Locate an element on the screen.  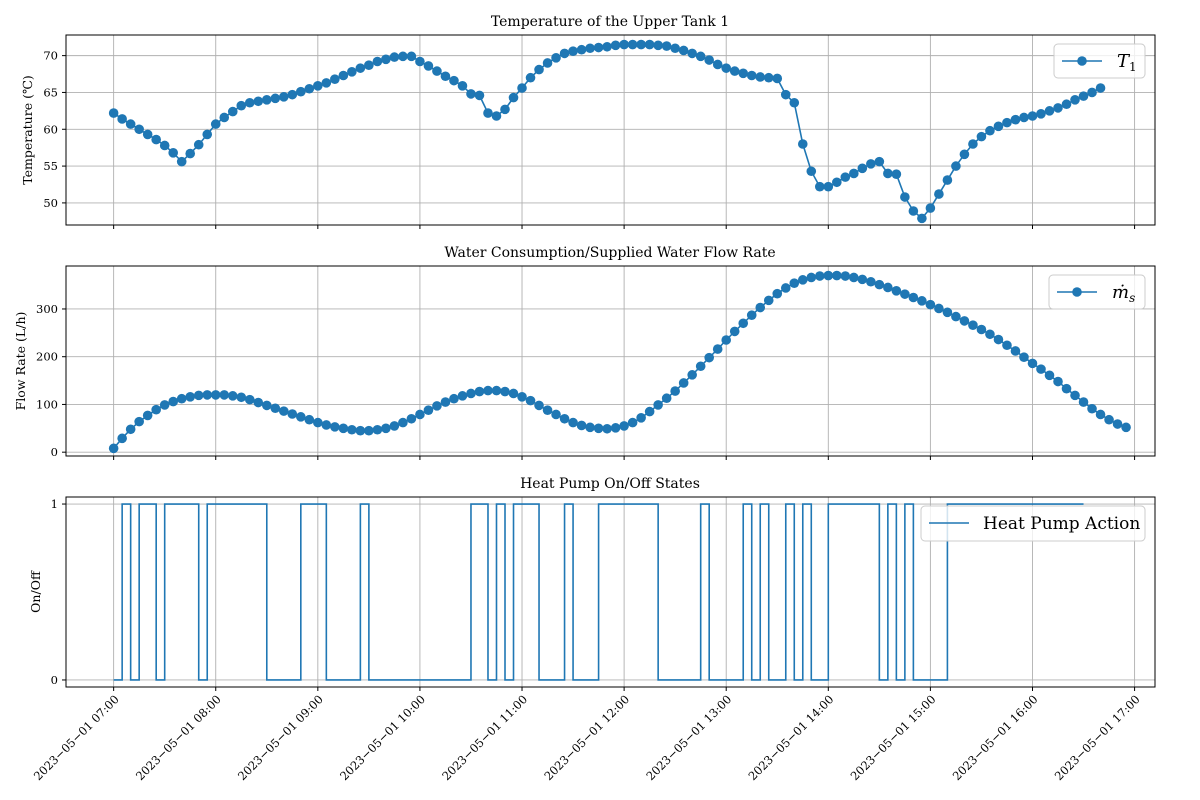
heat-pump-ytick-label-1: 1 is located at coordinates (54, 504).